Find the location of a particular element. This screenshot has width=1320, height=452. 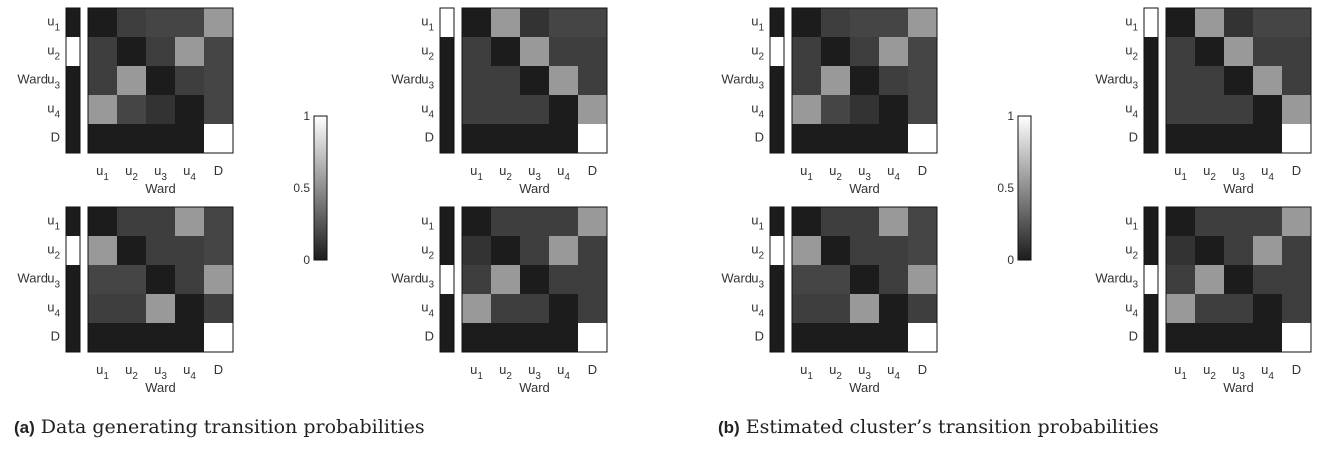

heatmap-panel-b-5: u1 u2 u3 u4 D Ward u1 u2 u3 u4 D Ward is located at coordinates (1203, 101).